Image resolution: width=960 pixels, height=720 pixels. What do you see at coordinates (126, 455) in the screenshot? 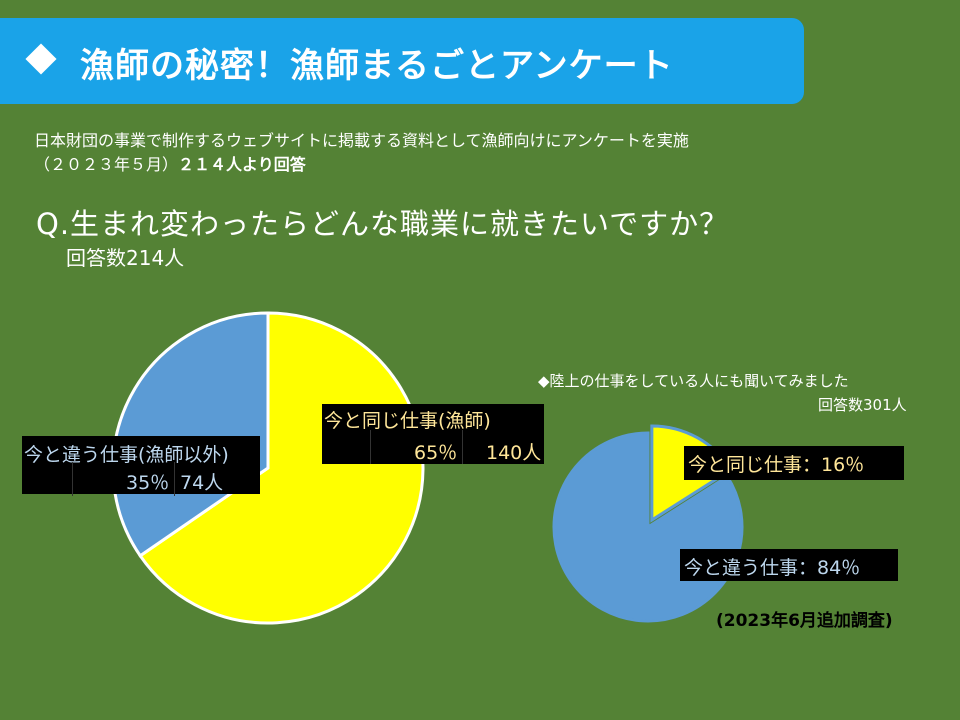
I see `slice-label-different-job-name: 今と違う仕事(漁師以外)` at bounding box center [126, 455].